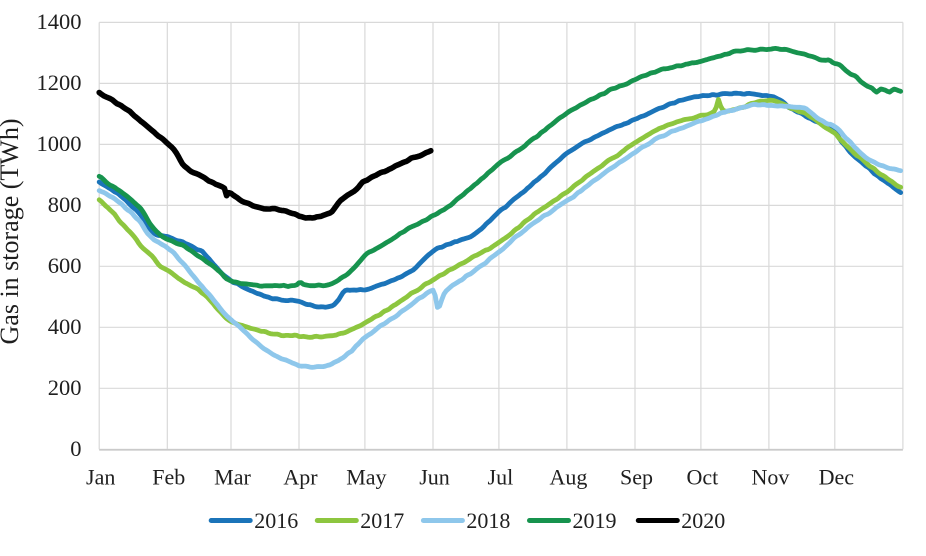  Describe the element at coordinates (59, 21) in the screenshot. I see `svg-text: 1400` at that location.